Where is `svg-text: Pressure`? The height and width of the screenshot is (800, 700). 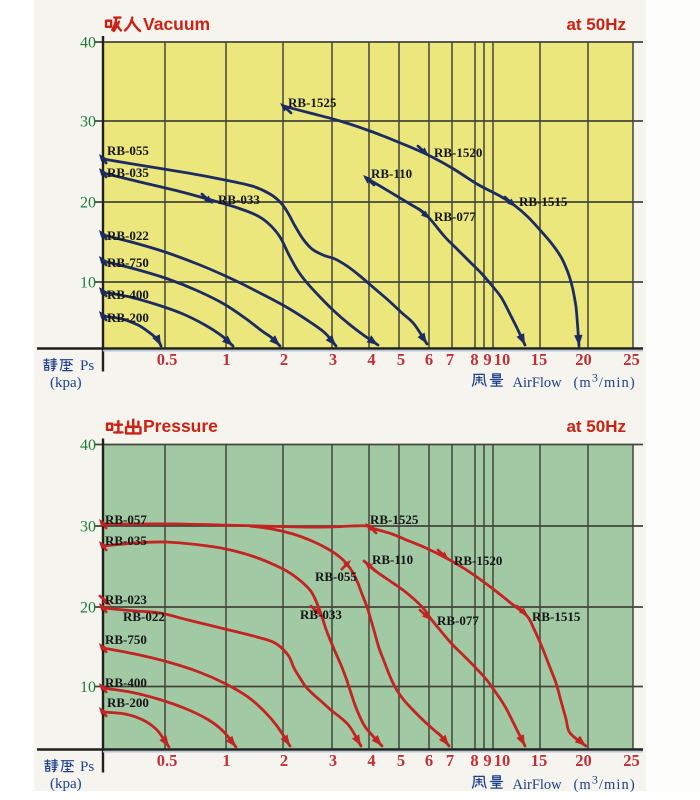
svg-text: Pressure is located at coordinates (180, 426).